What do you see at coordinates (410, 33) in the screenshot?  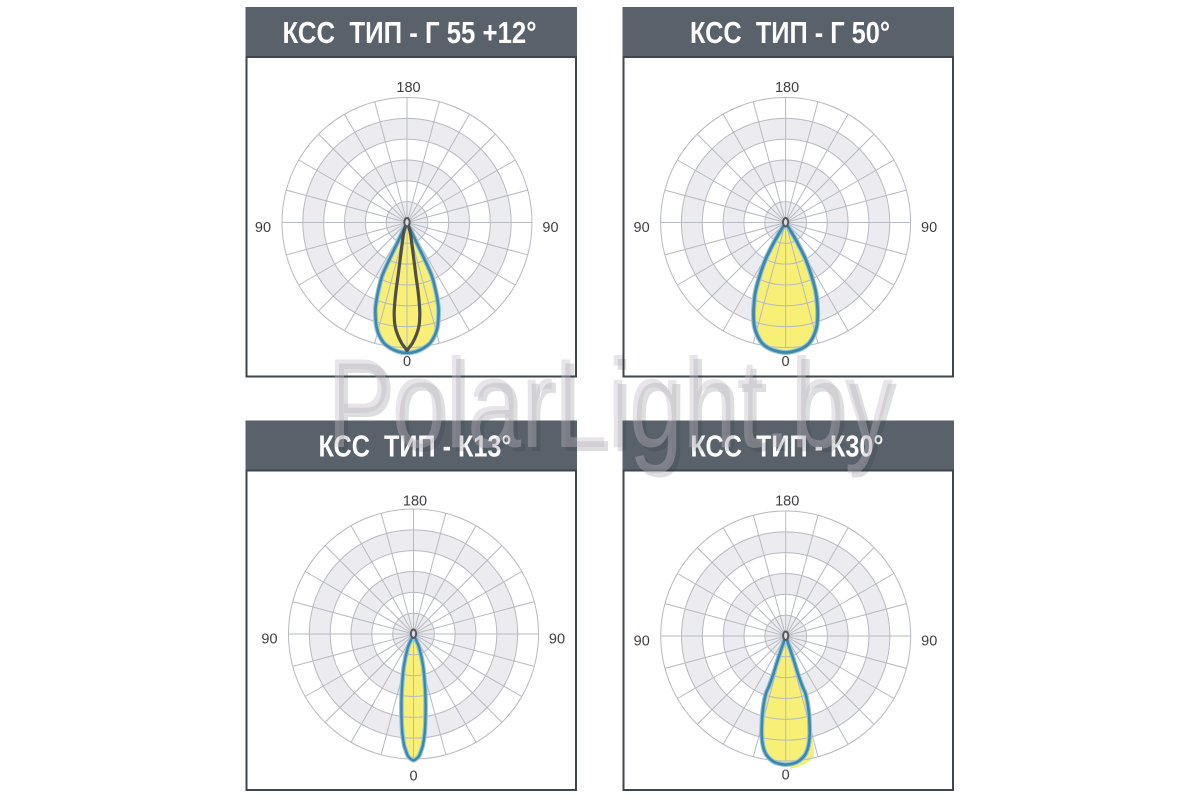 I see `svg-text: КСС ТИП - Г 55 +12°` at bounding box center [410, 33].